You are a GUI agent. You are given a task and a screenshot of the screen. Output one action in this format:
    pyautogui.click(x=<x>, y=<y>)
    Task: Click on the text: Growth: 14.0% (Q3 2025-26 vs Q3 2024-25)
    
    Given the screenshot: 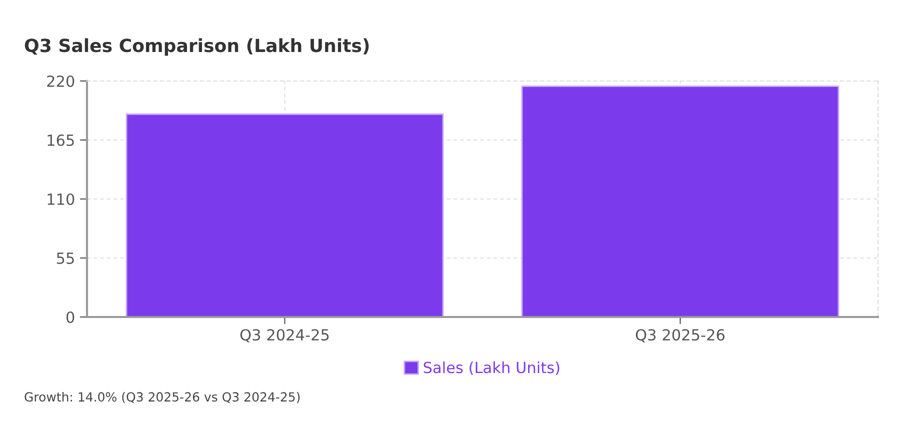 What is the action you would take?
    pyautogui.click(x=162, y=398)
    